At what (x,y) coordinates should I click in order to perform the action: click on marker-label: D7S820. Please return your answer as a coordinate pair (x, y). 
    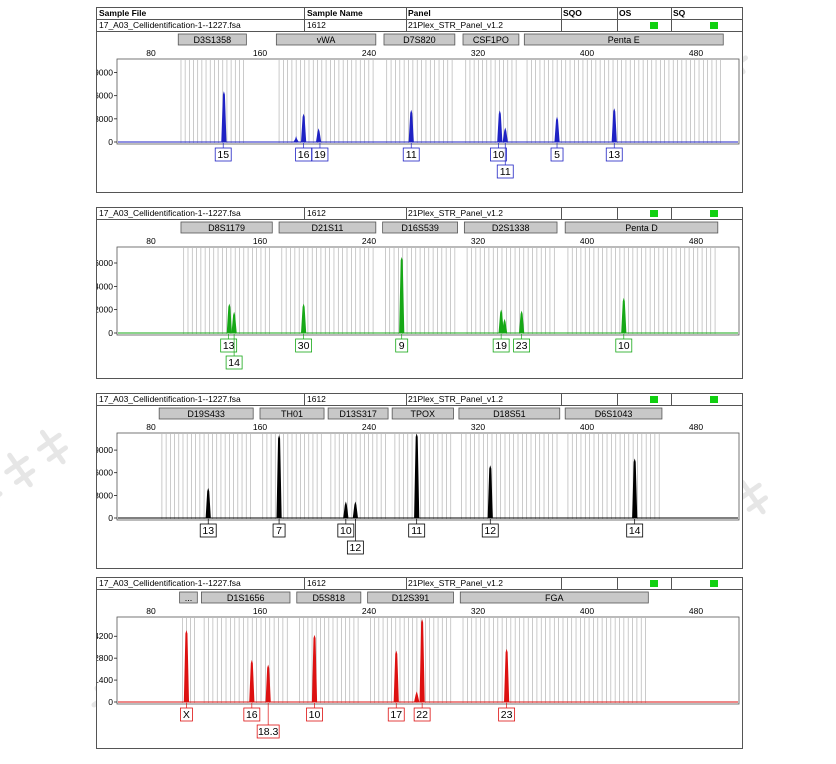
    Looking at the image, I should click on (419, 40).